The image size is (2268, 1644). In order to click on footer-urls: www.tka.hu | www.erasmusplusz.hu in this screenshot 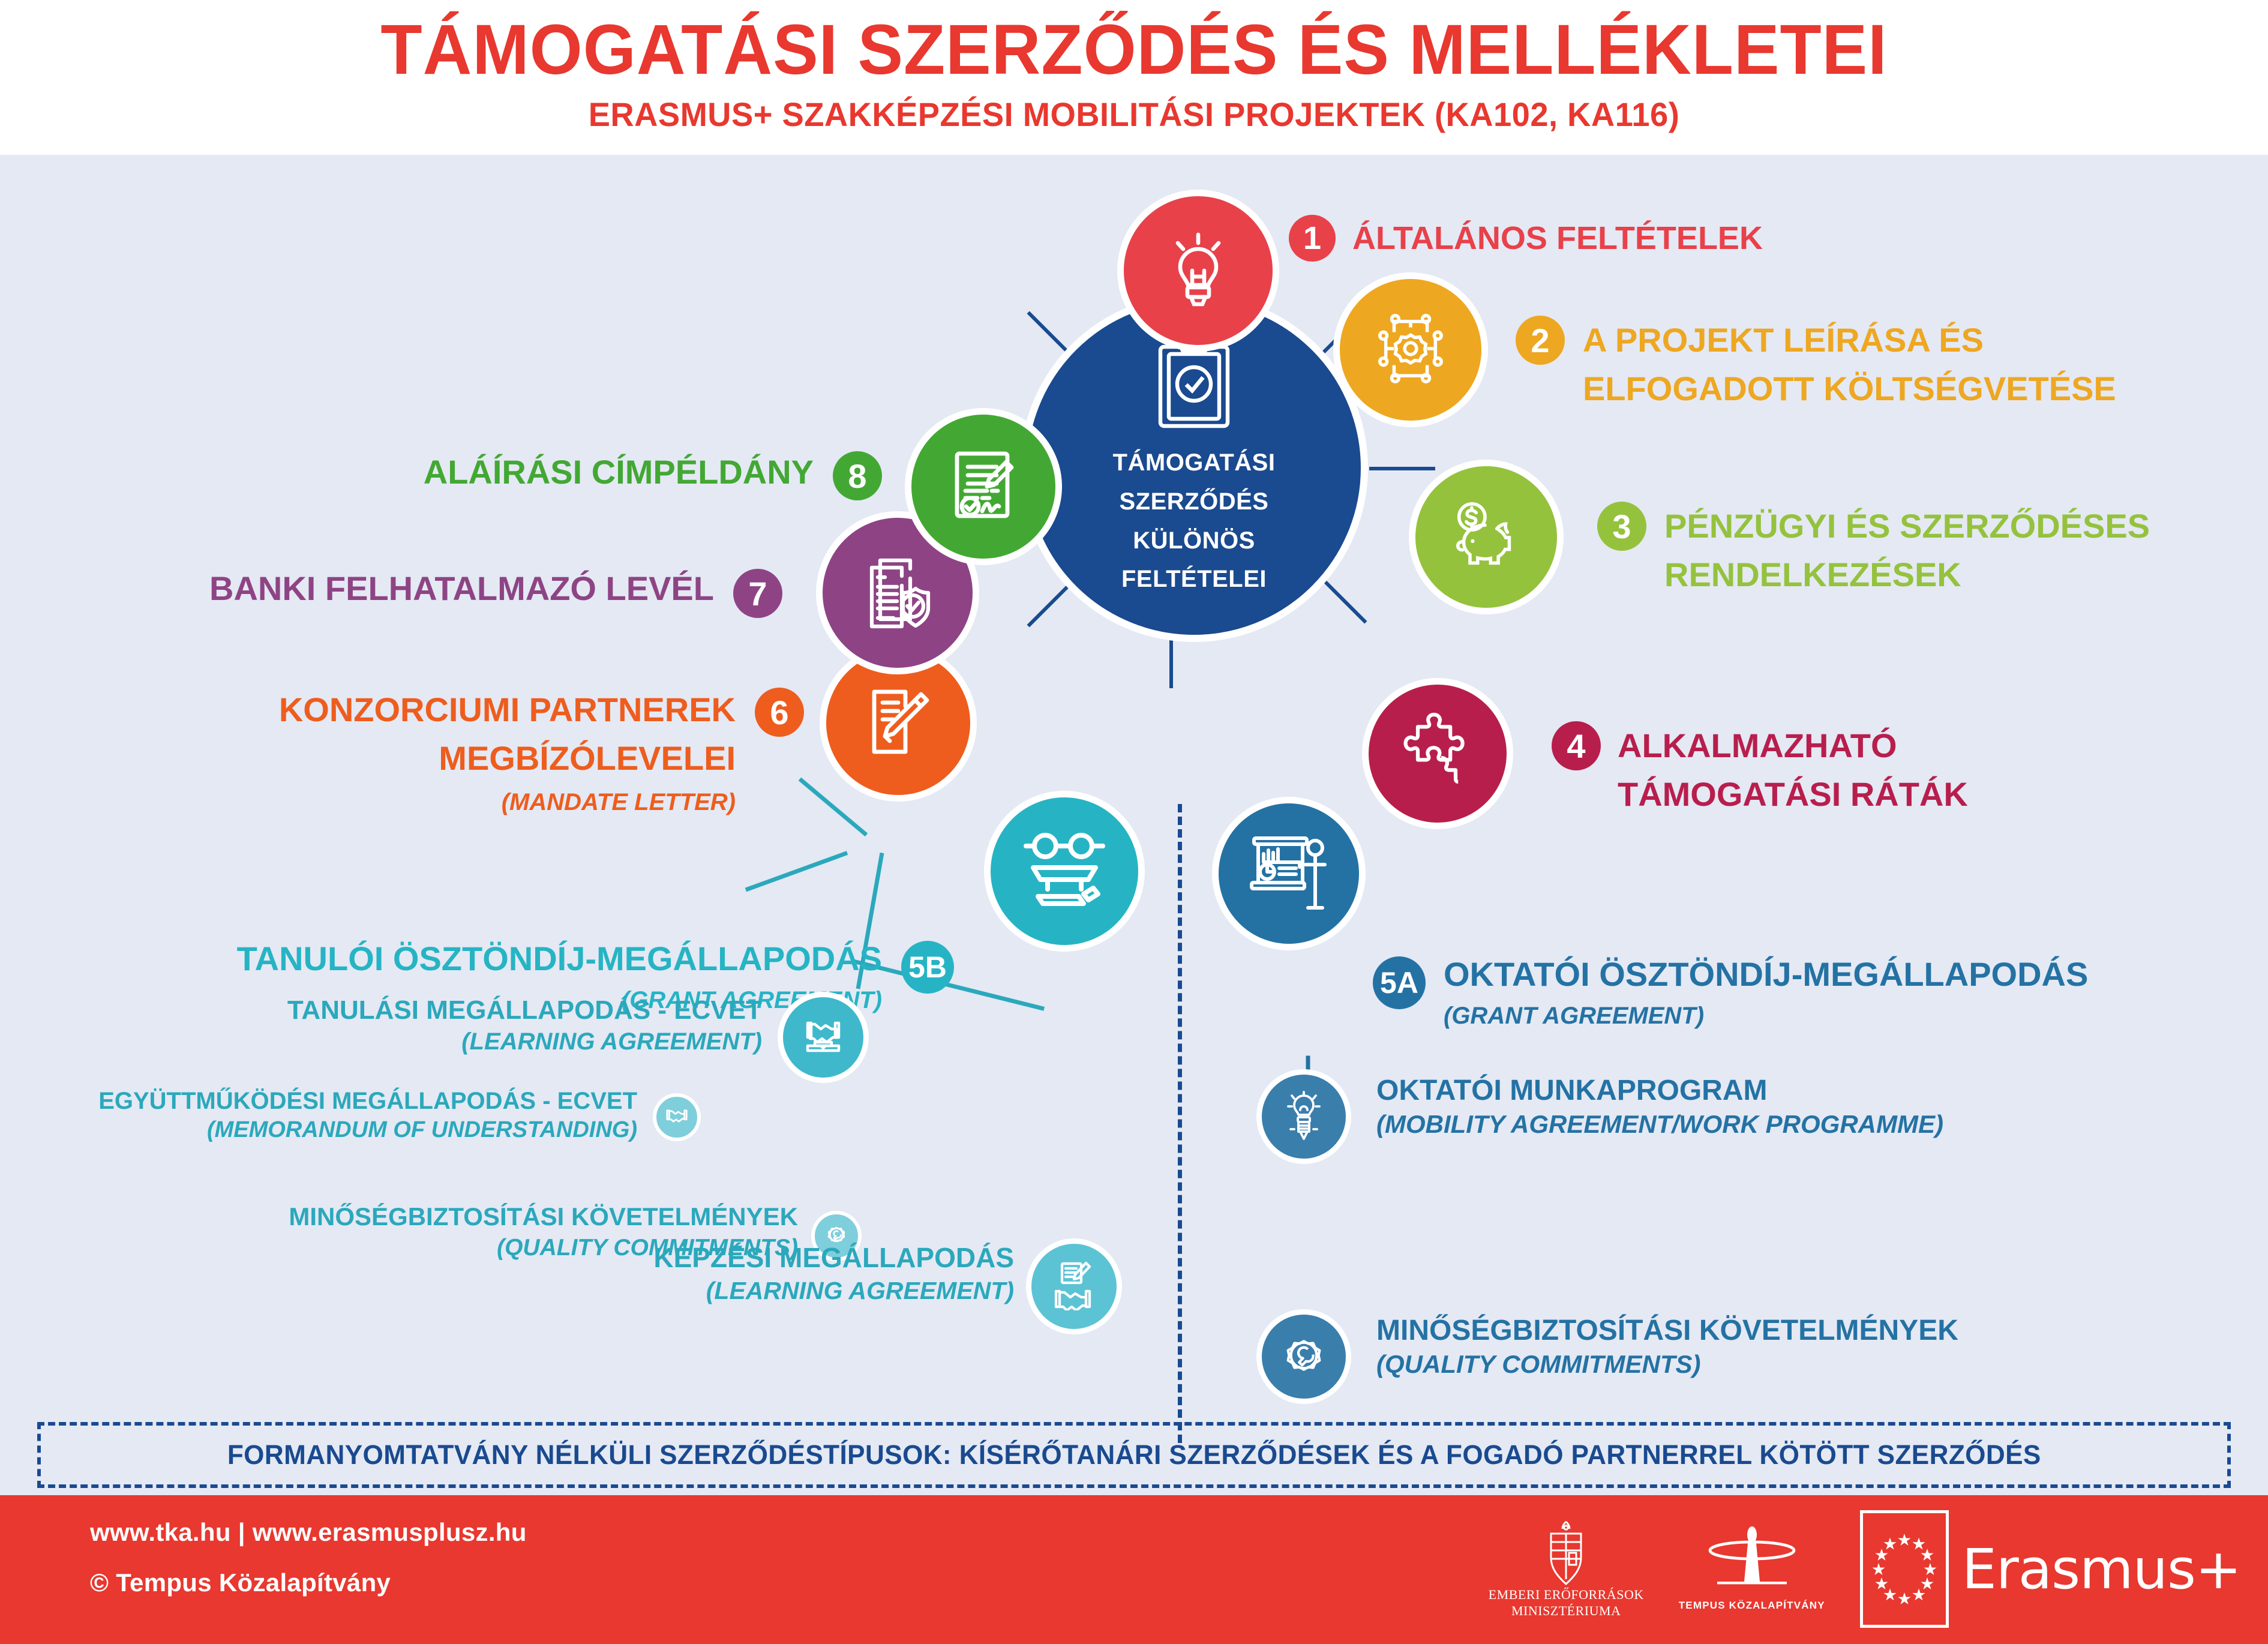, I will do `click(309, 1532)`.